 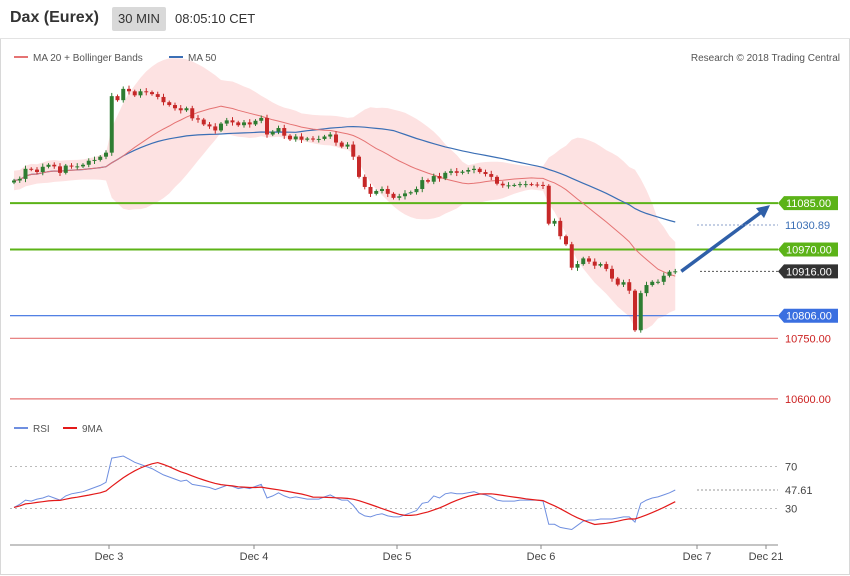 I want to click on projection-arrow-head, so click(x=763, y=212).